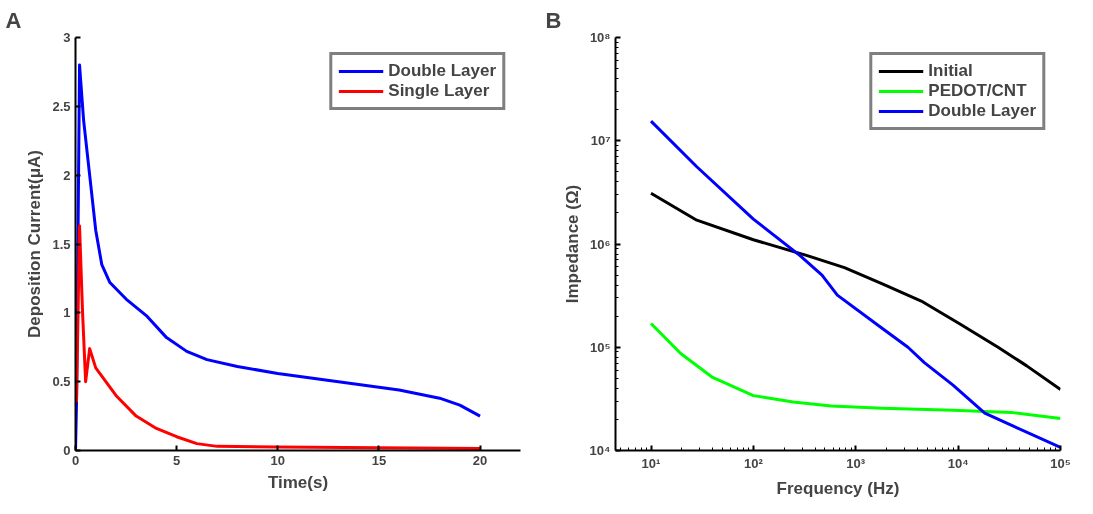  Describe the element at coordinates (600, 244) in the screenshot. I see `y-tick-label: 10⁶` at that location.